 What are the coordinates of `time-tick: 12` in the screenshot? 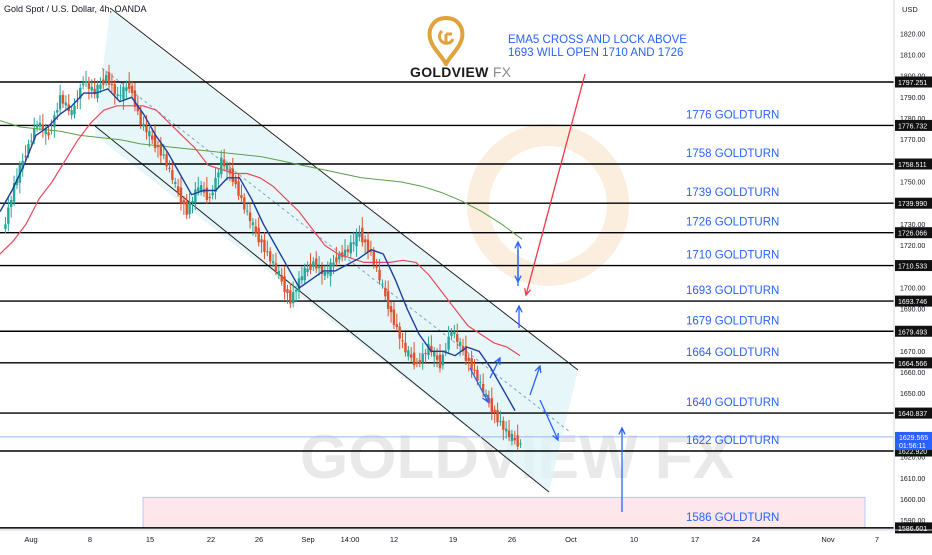 It's located at (394, 539).